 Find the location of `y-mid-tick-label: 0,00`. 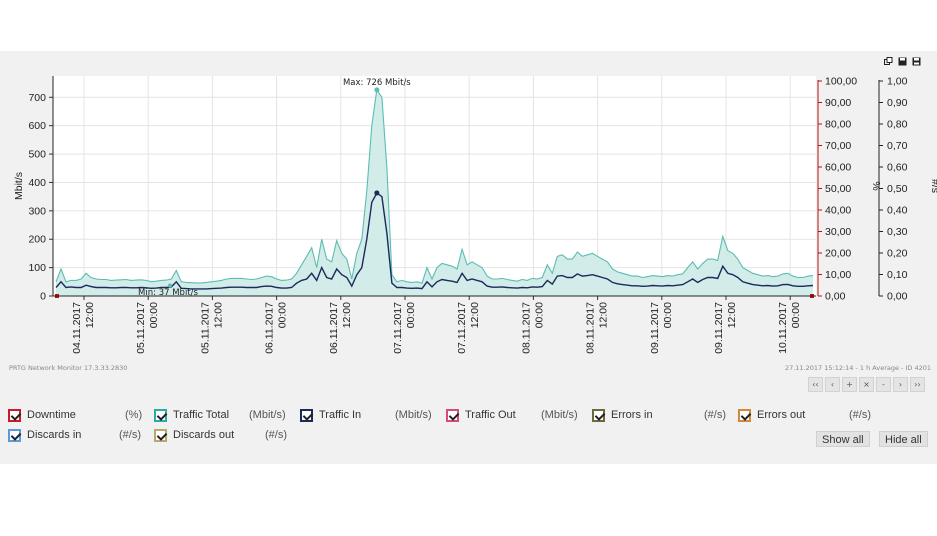

y-mid-tick-label: 0,00 is located at coordinates (835, 297).